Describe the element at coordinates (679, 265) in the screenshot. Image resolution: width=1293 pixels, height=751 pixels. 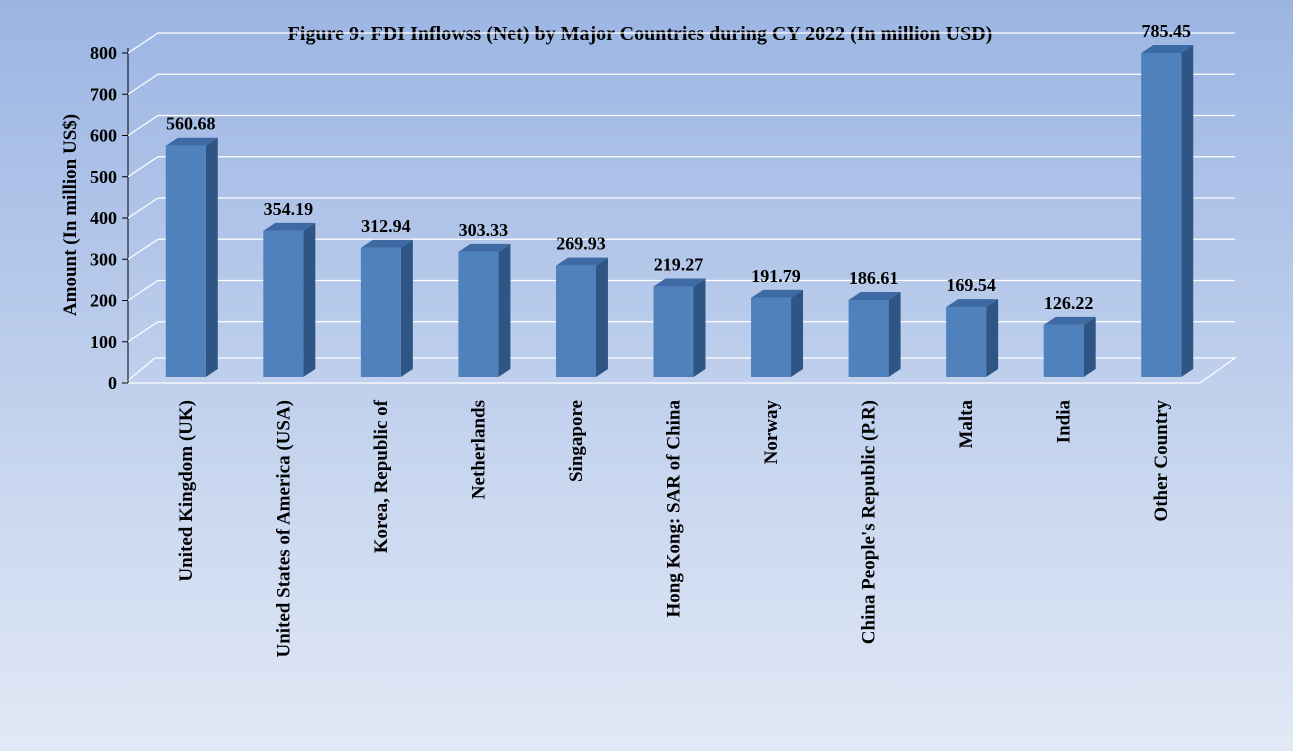
I see `data-label: 219.27` at that location.